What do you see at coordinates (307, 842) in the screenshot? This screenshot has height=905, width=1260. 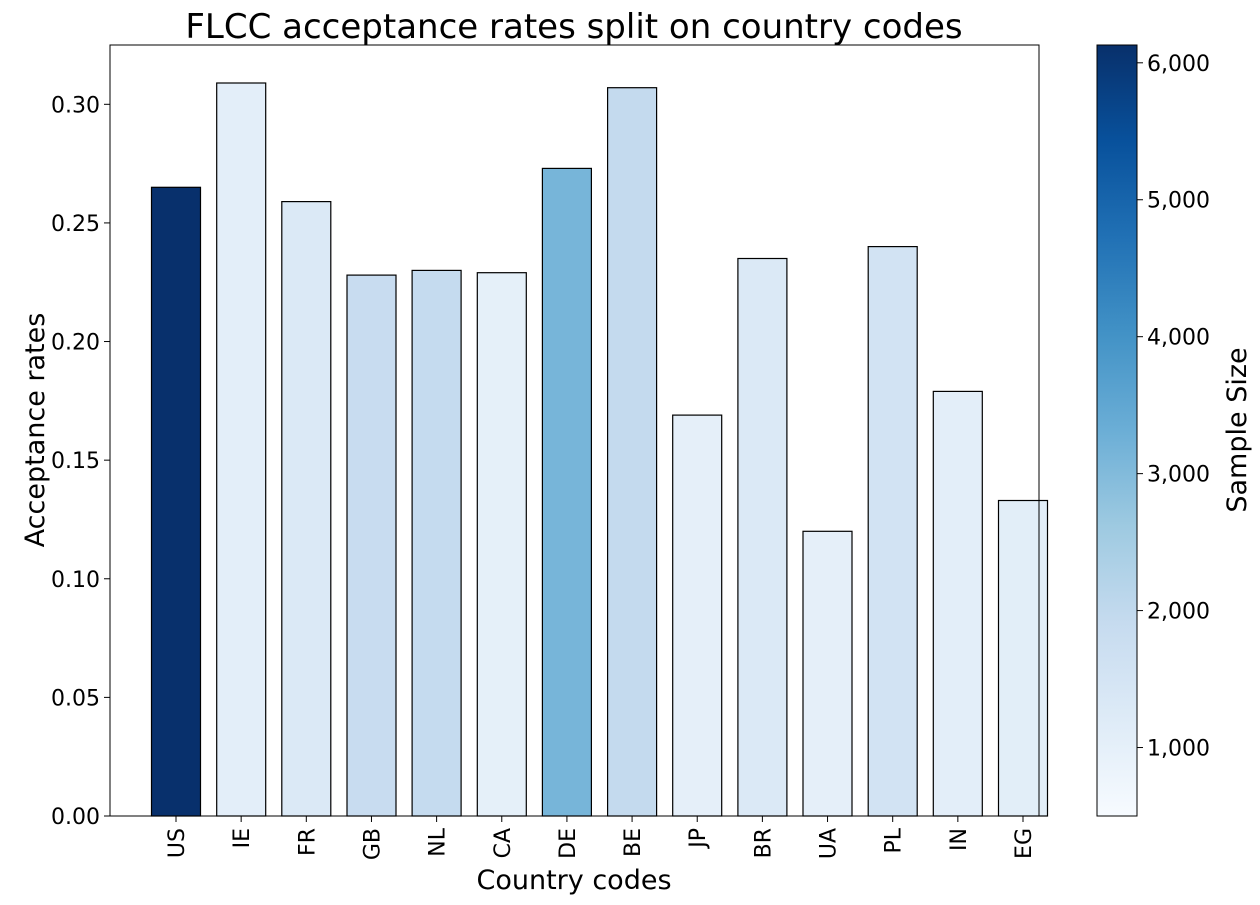 I see `x-tick-label: FR` at bounding box center [307, 842].